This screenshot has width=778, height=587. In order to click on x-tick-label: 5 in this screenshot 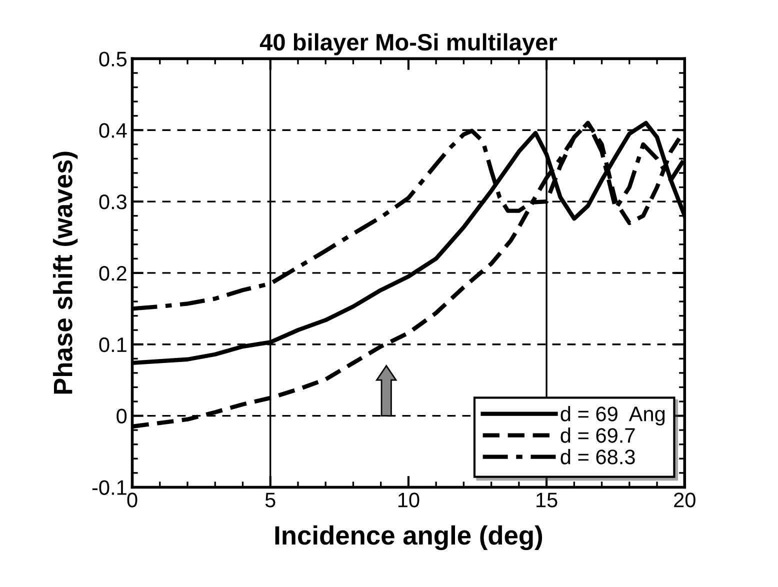, I will do `click(270, 500)`.